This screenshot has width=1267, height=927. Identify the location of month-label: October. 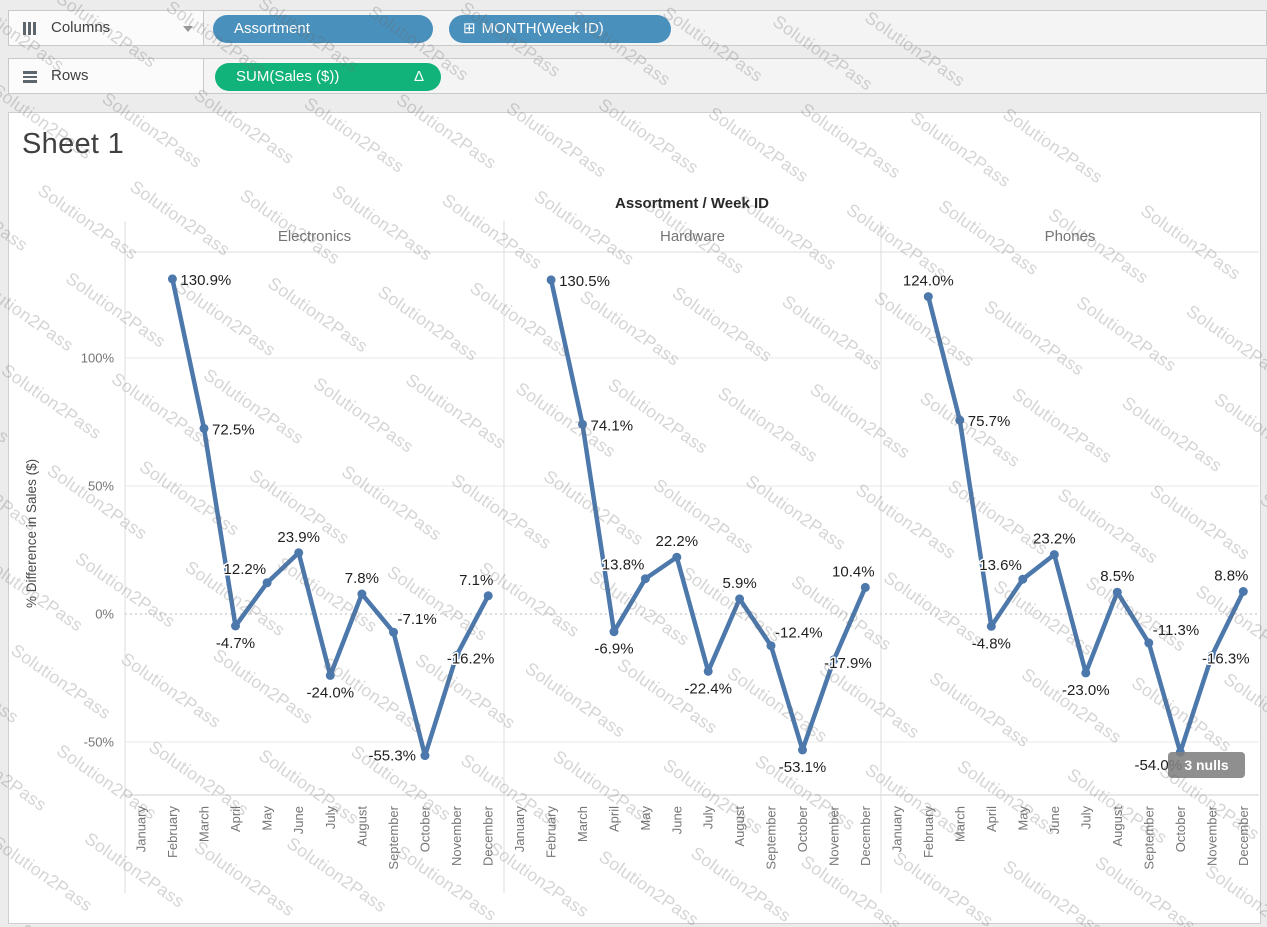
(802, 828).